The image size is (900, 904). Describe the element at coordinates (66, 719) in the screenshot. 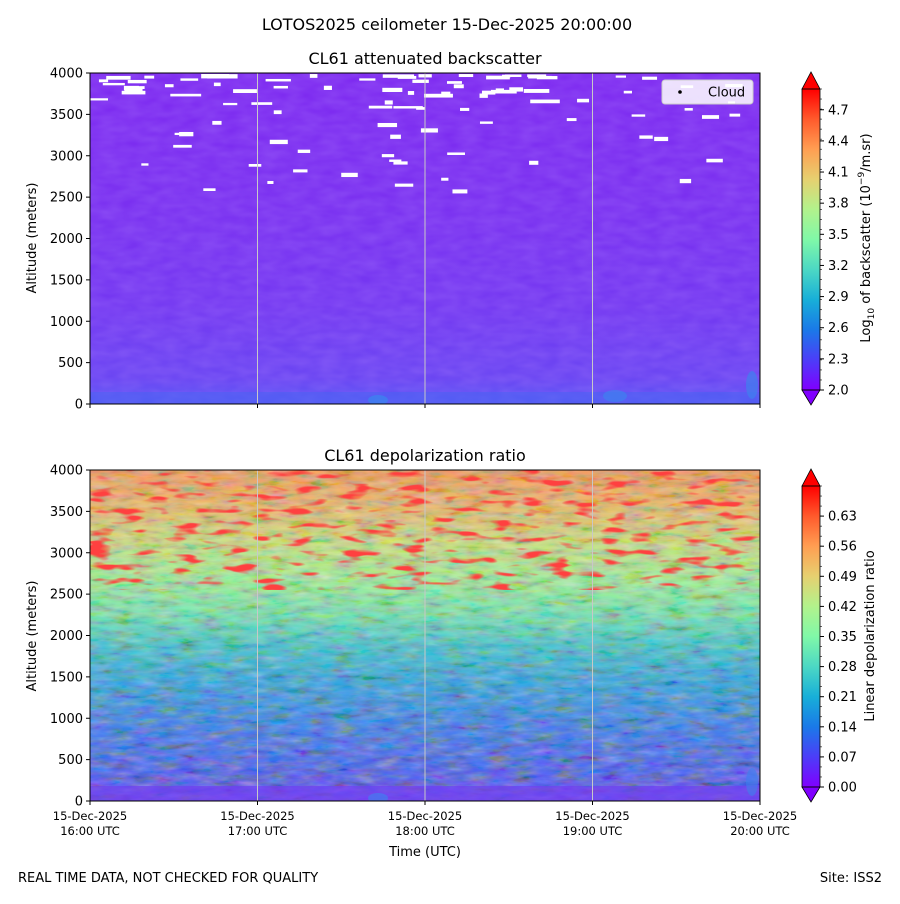

I see `depolarization-y-tick-label: 1000` at that location.